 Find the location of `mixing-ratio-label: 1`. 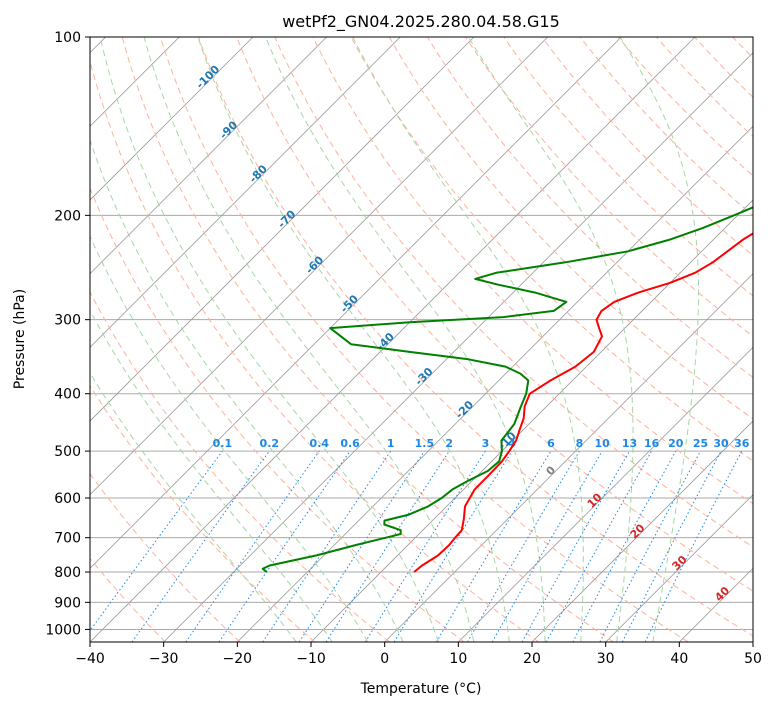

mixing-ratio-label: 1 is located at coordinates (391, 443).